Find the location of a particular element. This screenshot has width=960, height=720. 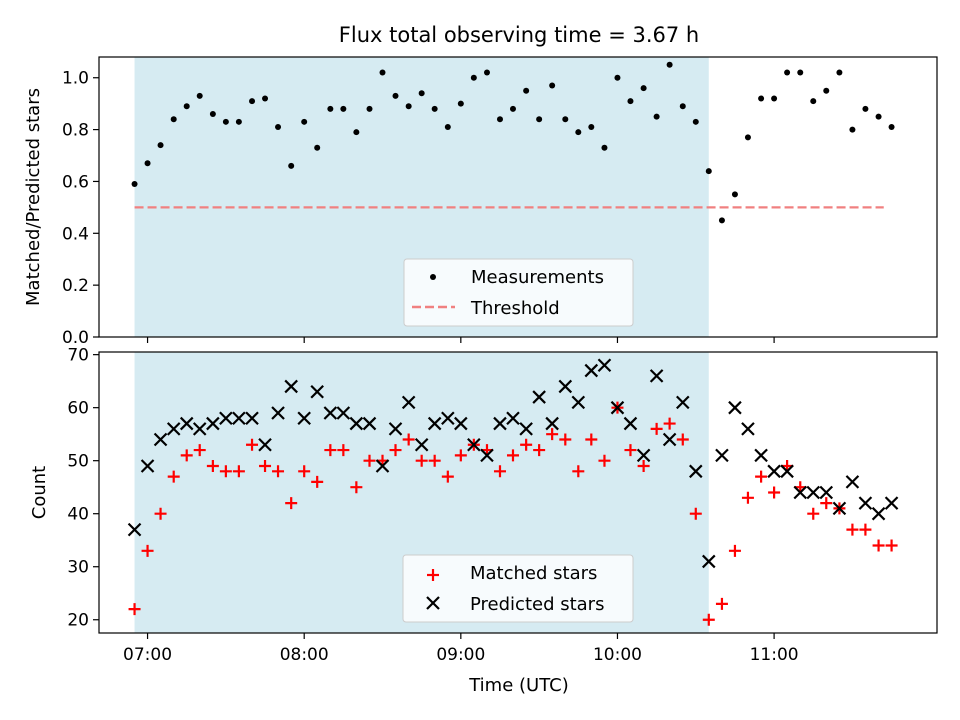

count-x-axis-ticks: 07:00 08:00 09:00 10:00 11:00 is located at coordinates (461, 649).